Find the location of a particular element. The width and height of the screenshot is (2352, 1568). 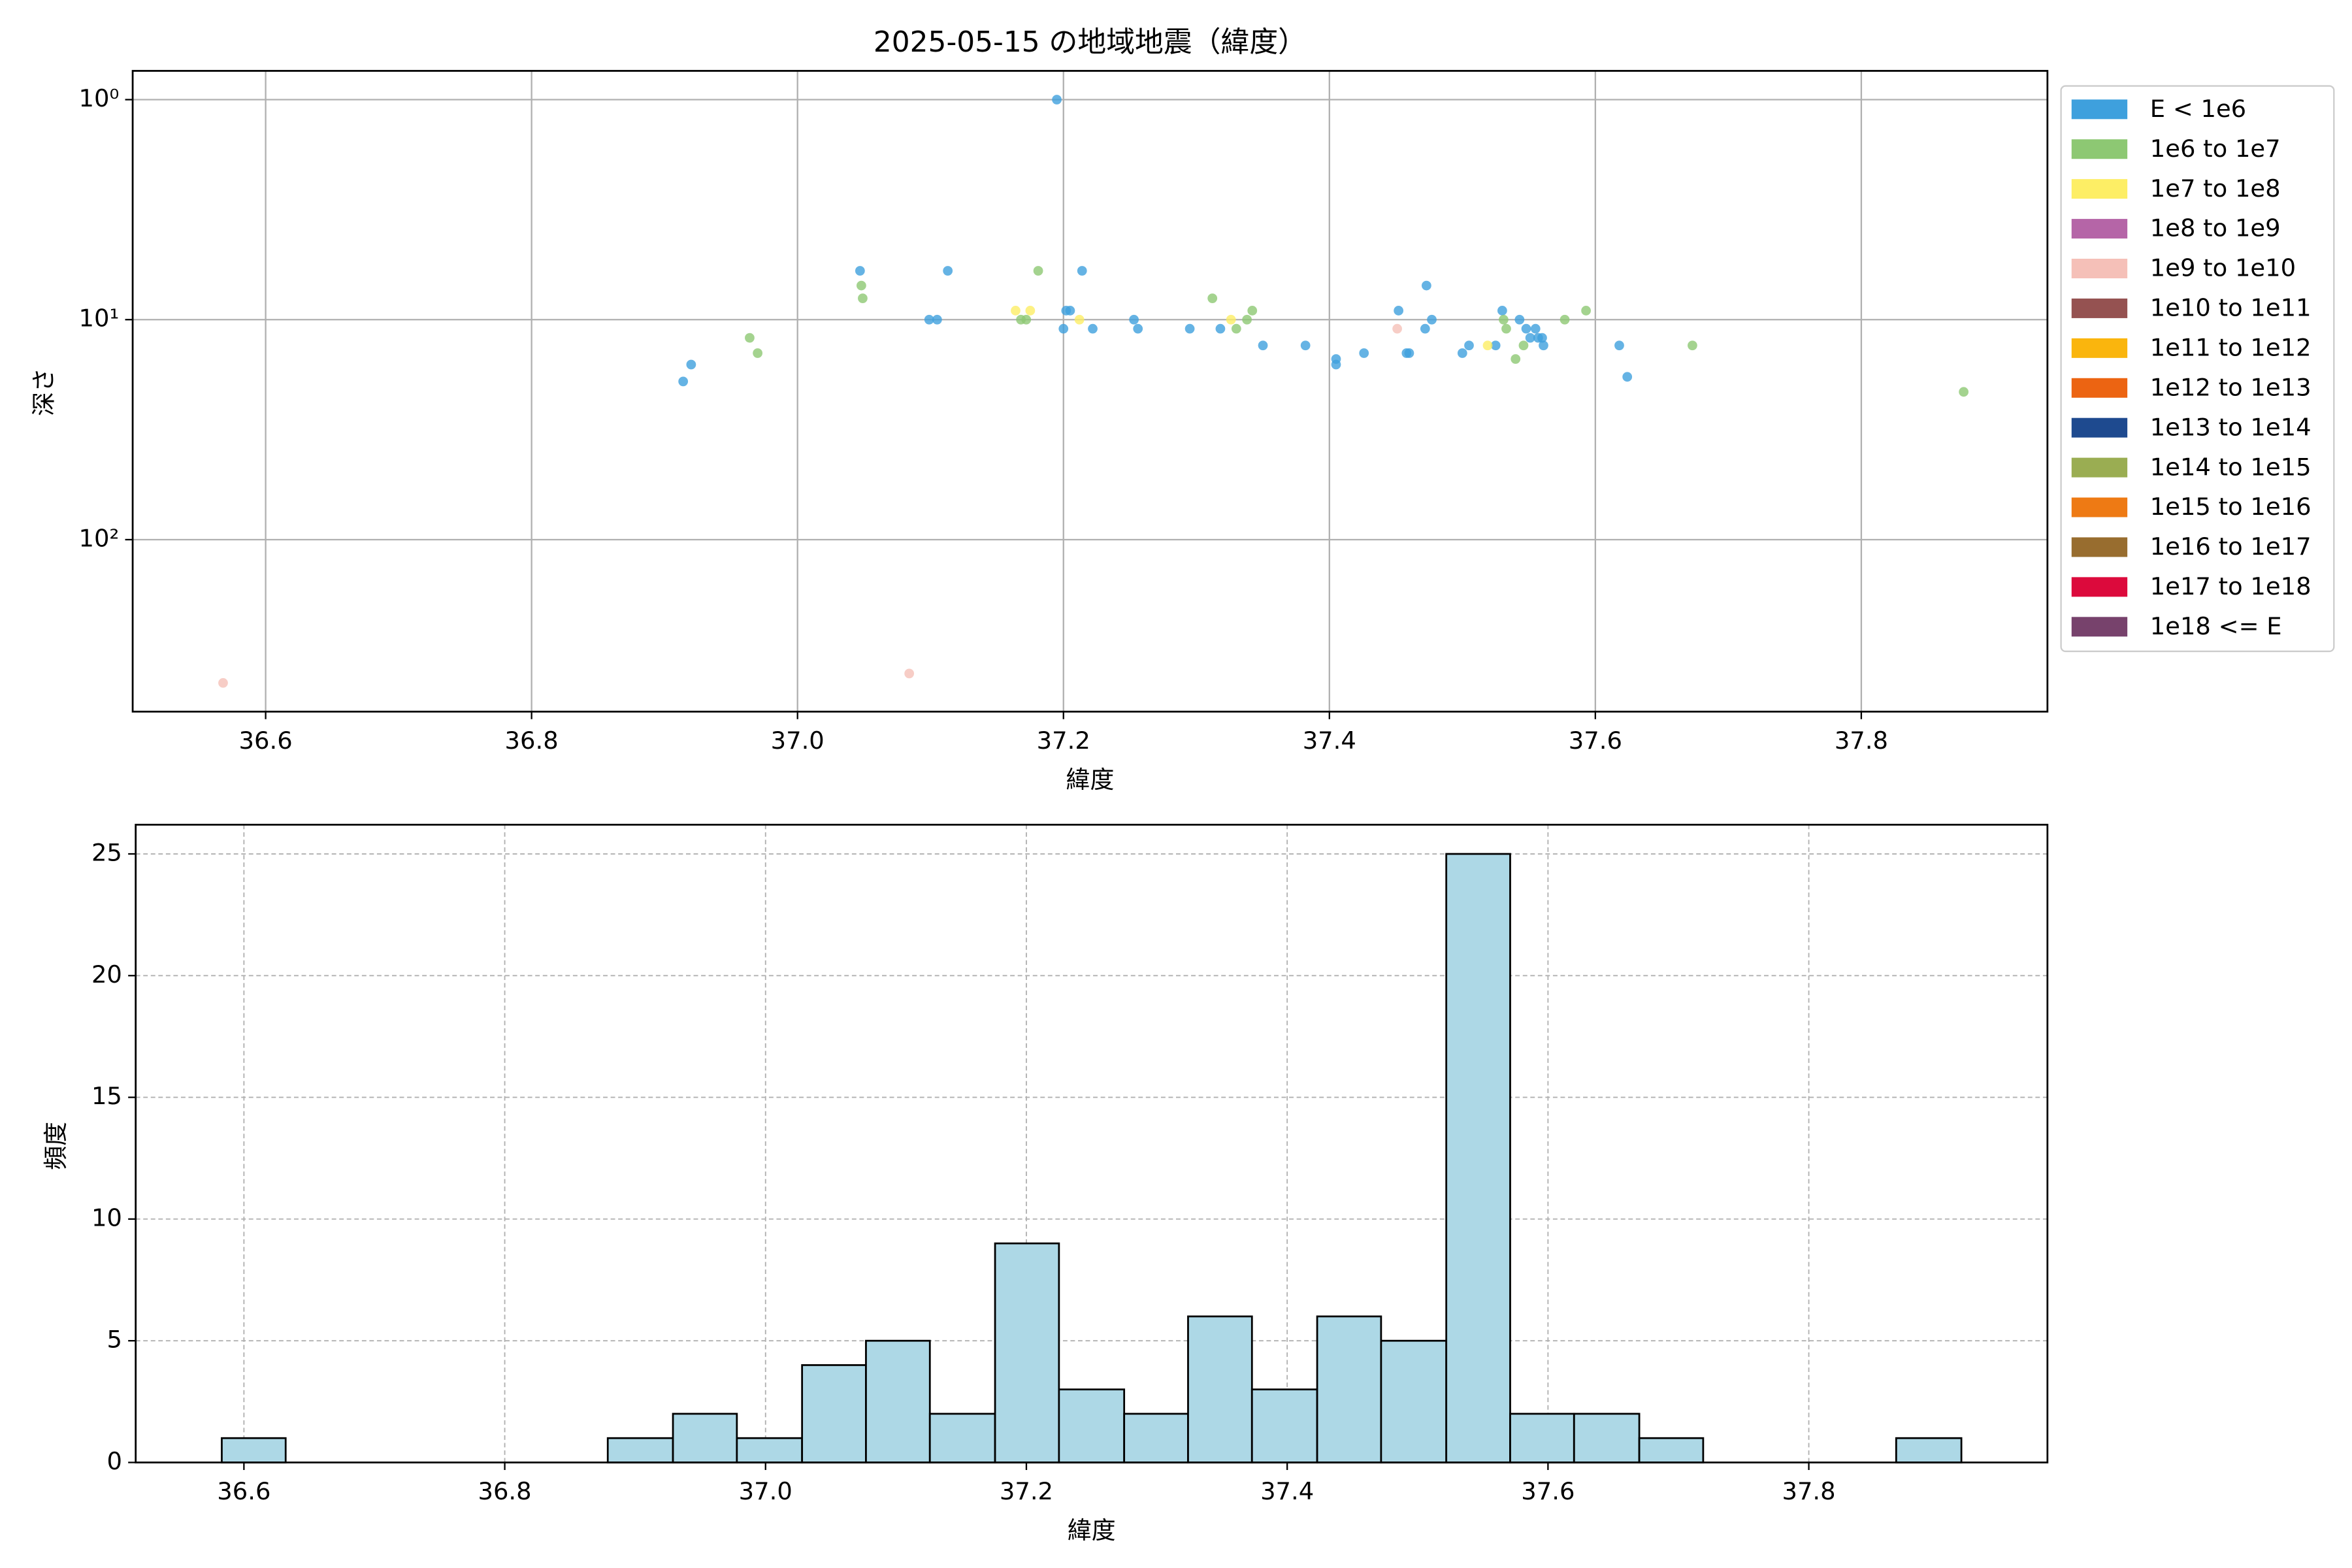

legend-label: 1e6 to 1e7 is located at coordinates (2215, 149).